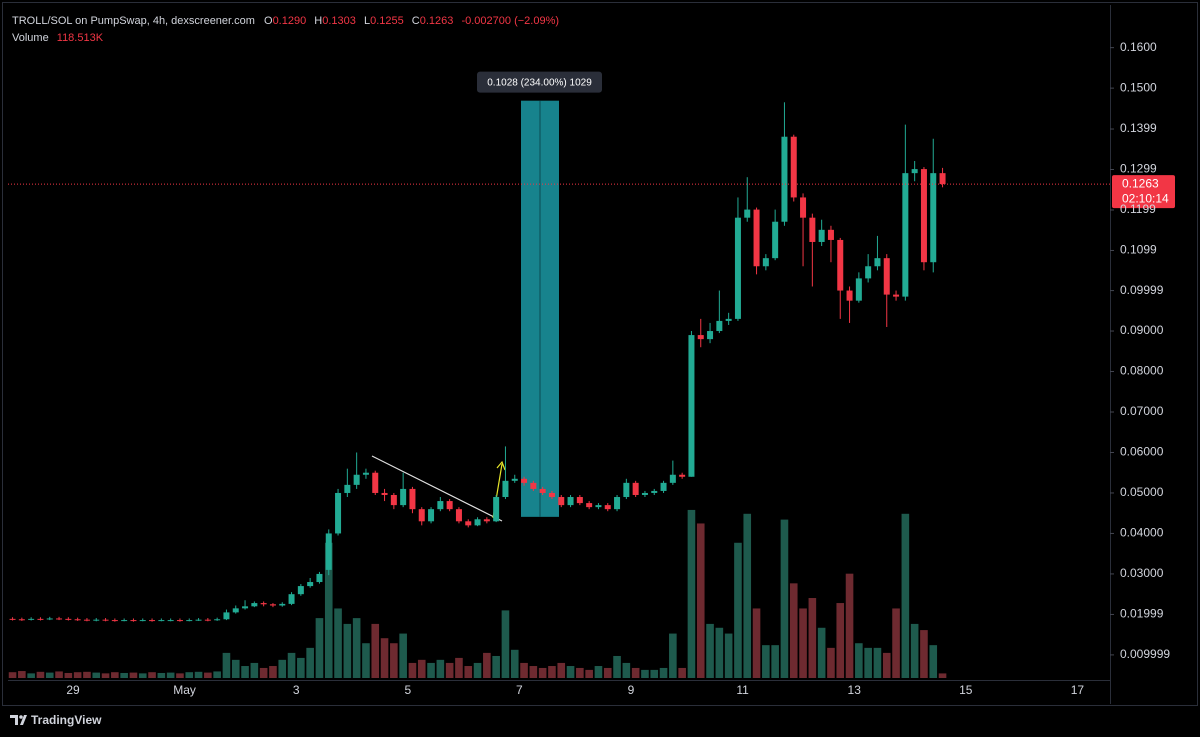  Describe the element at coordinates (1078, 690) in the screenshot. I see `x-tick-label: 17` at that location.